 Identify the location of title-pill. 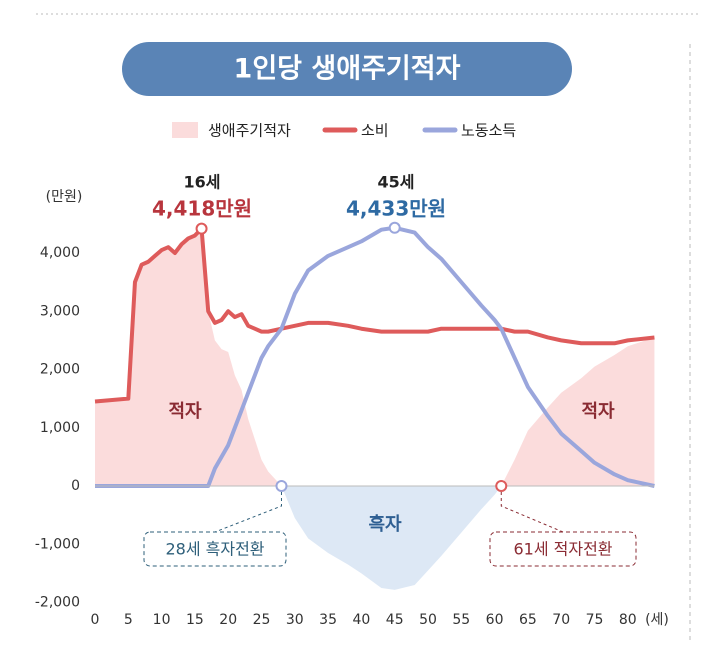
(347, 69).